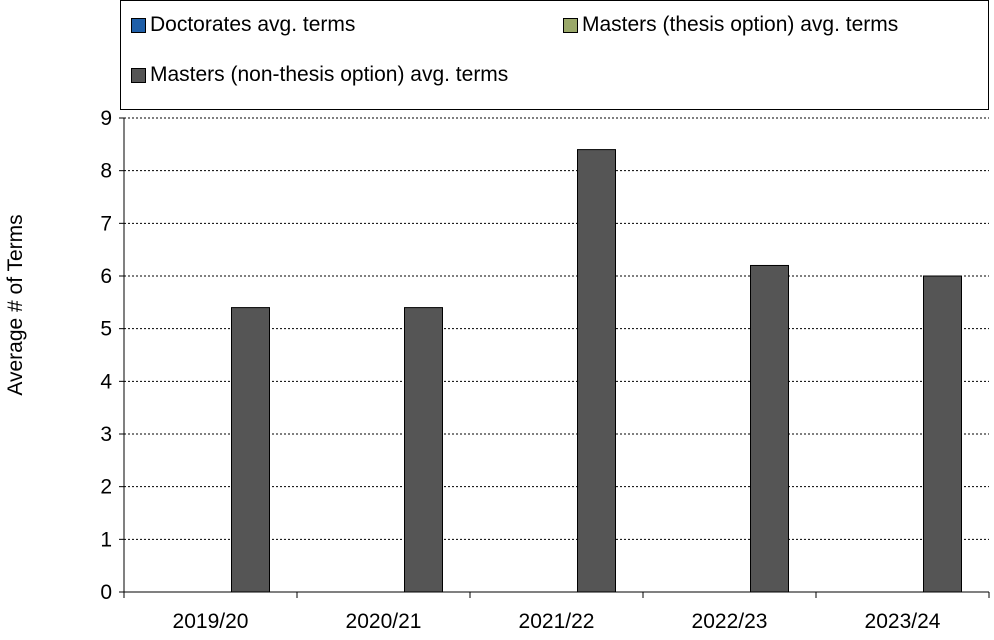 Image resolution: width=994 pixels, height=640 pixels. Describe the element at coordinates (106, 539) in the screenshot. I see `y-tick-label-1: 1` at that location.